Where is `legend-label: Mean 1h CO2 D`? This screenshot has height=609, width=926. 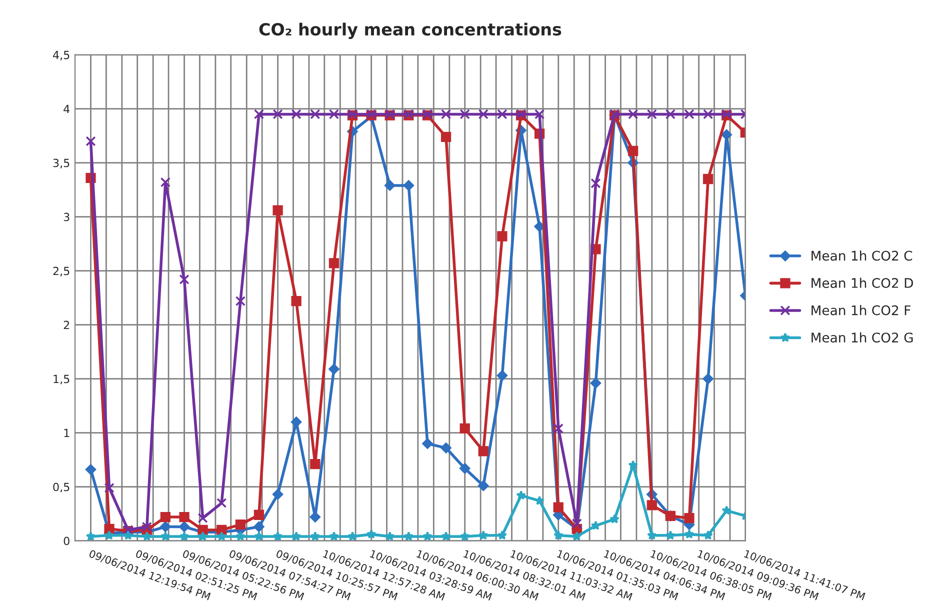 legend-label: Mean 1h CO2 D is located at coordinates (862, 283).